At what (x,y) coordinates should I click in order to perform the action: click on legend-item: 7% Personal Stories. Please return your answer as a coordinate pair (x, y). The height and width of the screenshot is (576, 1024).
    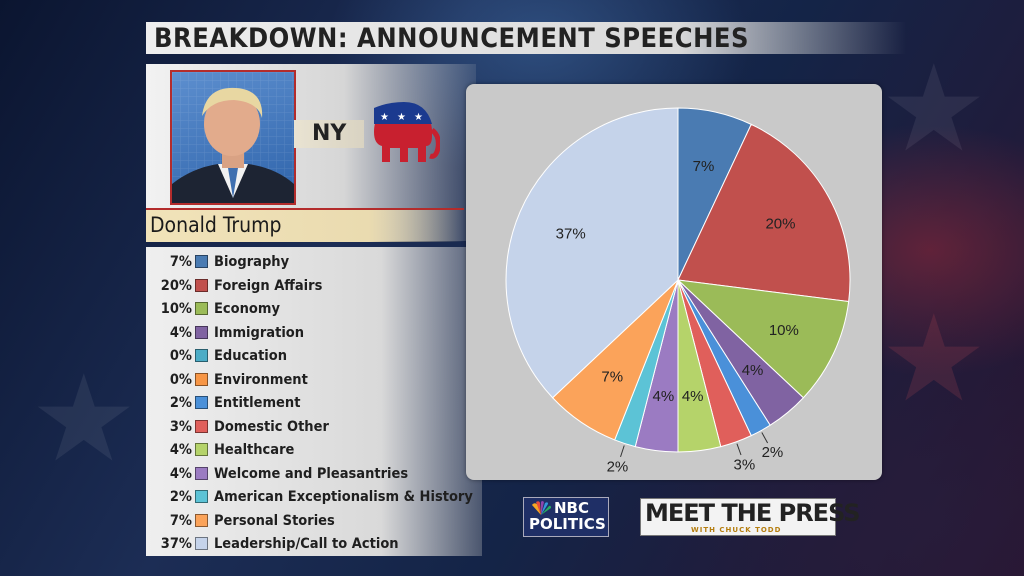
    Looking at the image, I should click on (314, 521).